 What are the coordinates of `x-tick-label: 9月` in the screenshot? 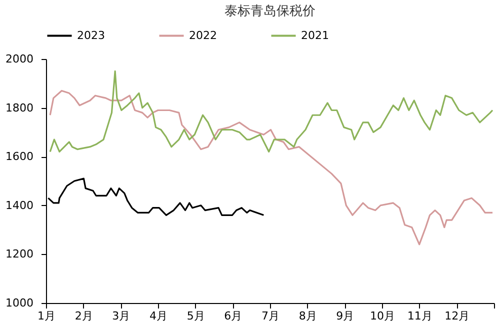 It's located at (345, 316).